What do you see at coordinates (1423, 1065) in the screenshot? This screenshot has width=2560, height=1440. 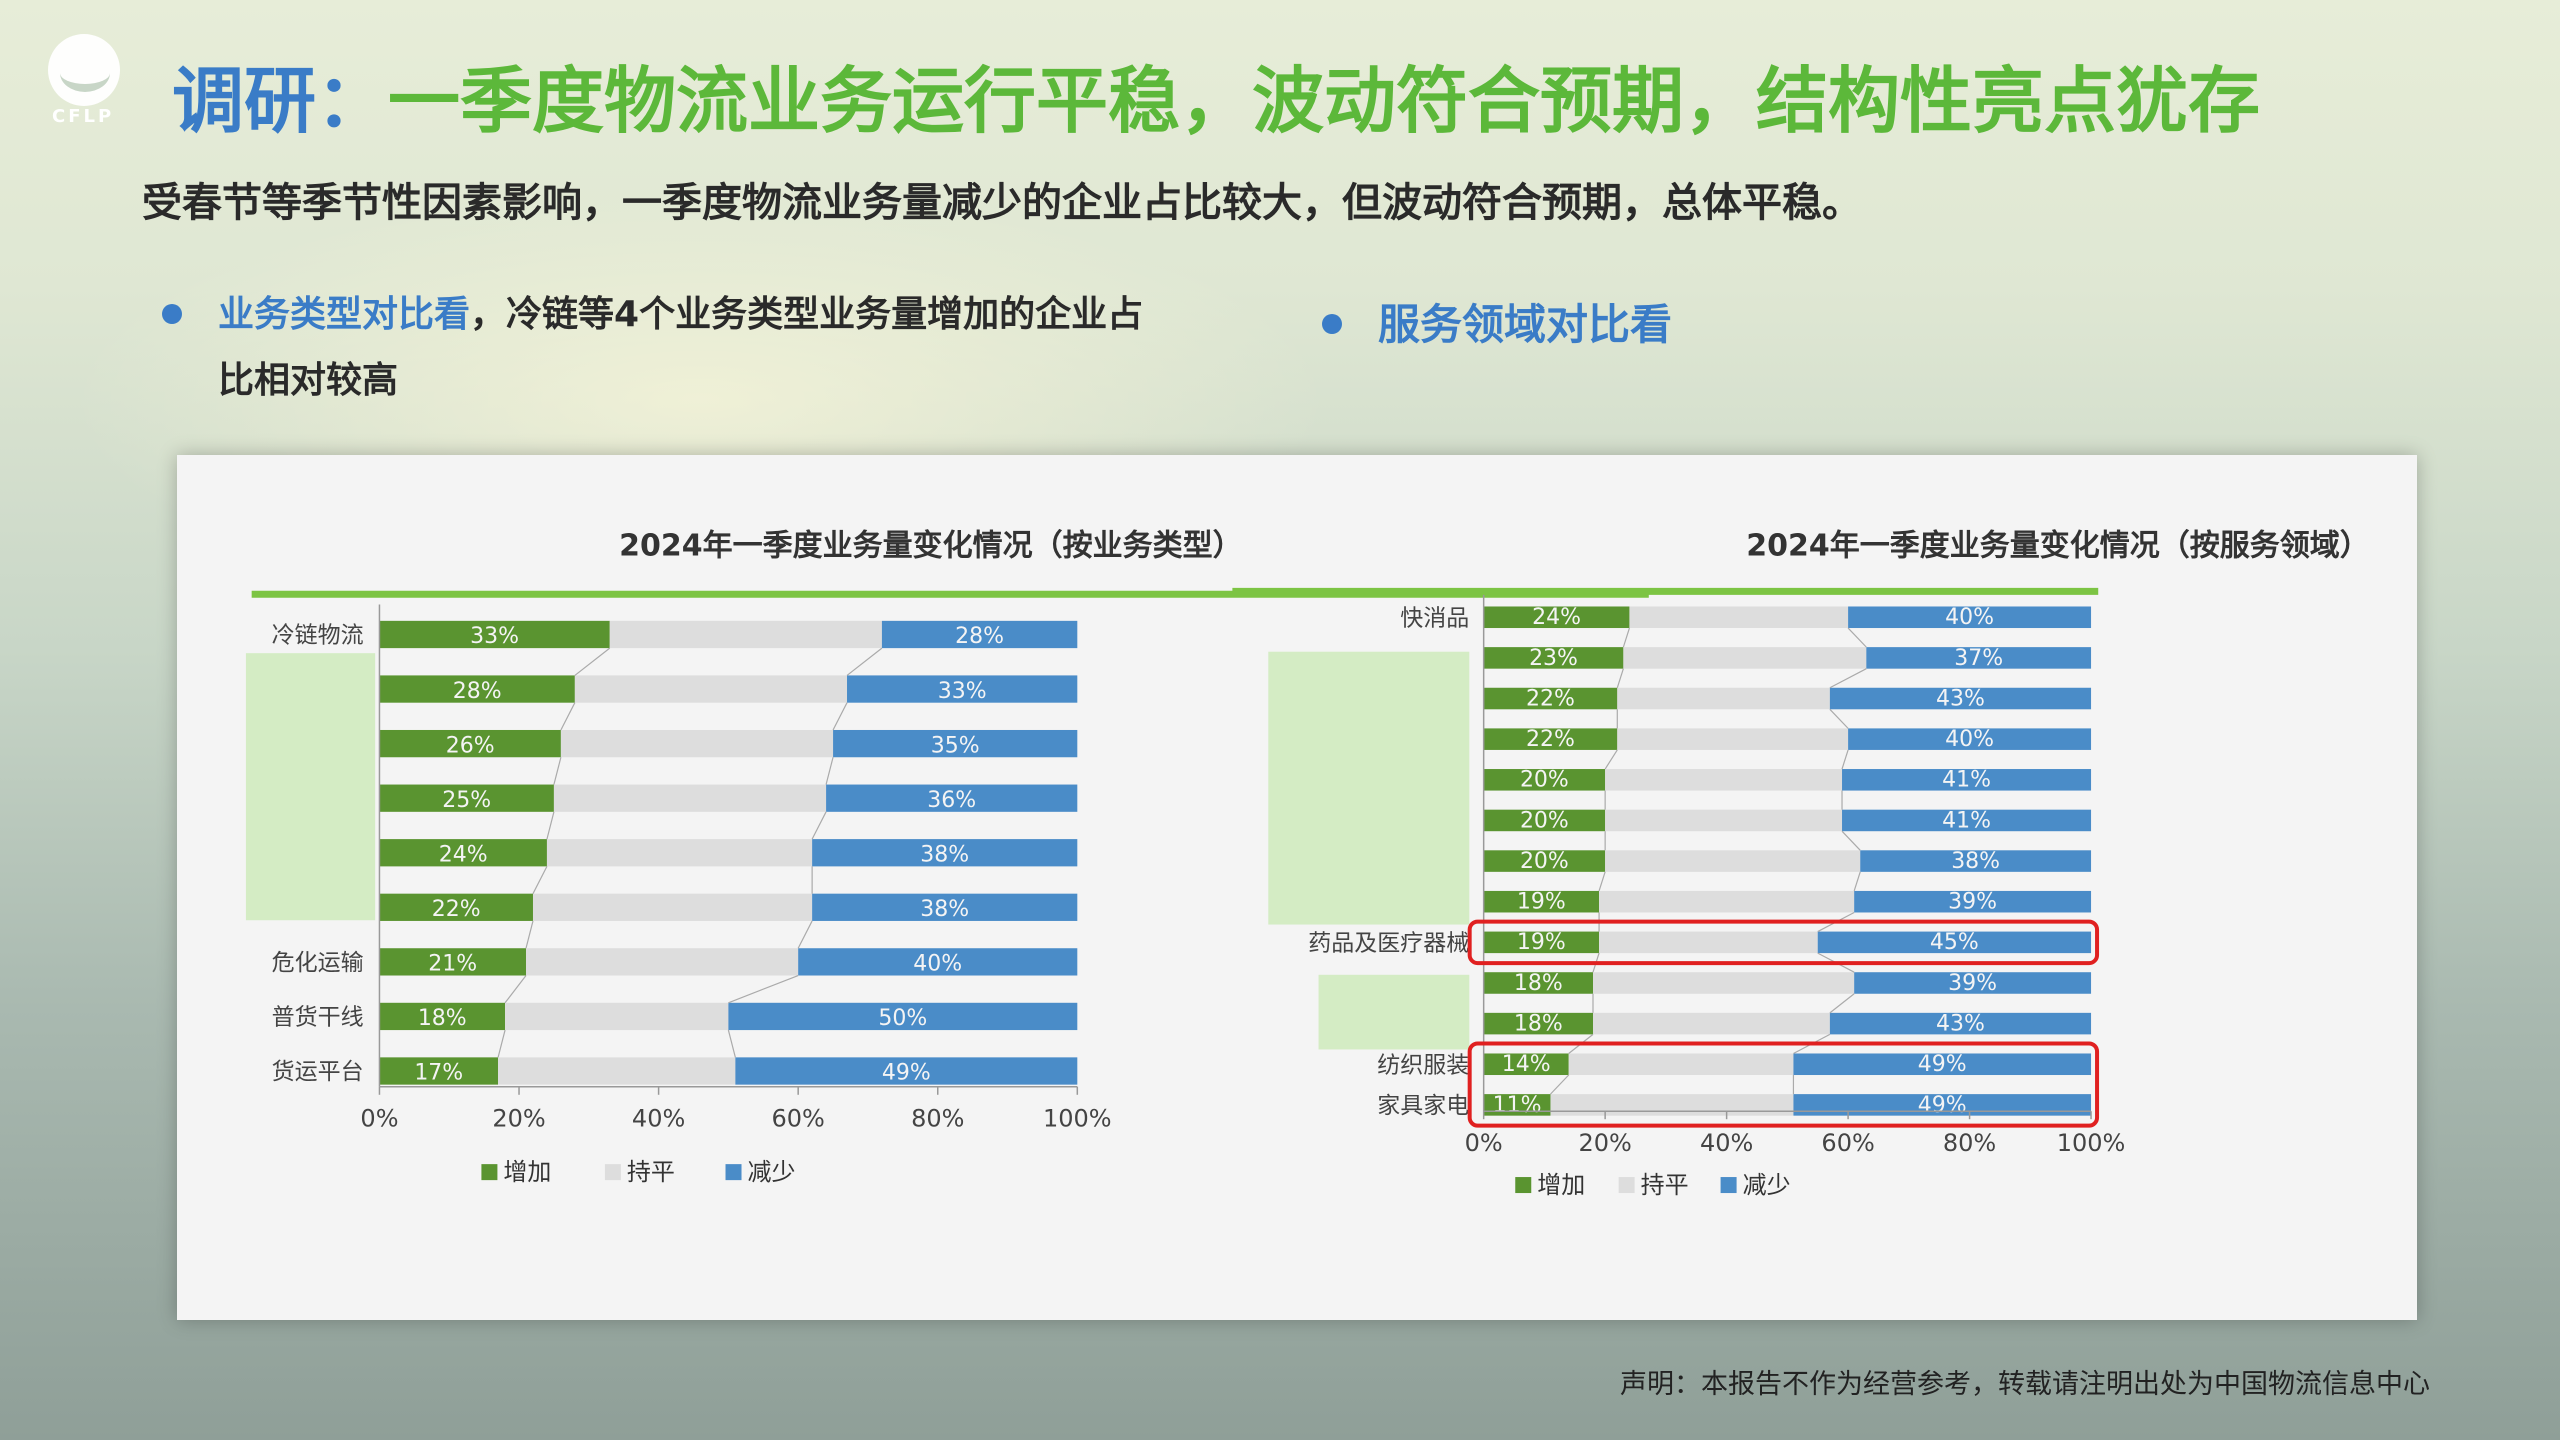 I see `category-label: 纺织服装` at bounding box center [1423, 1065].